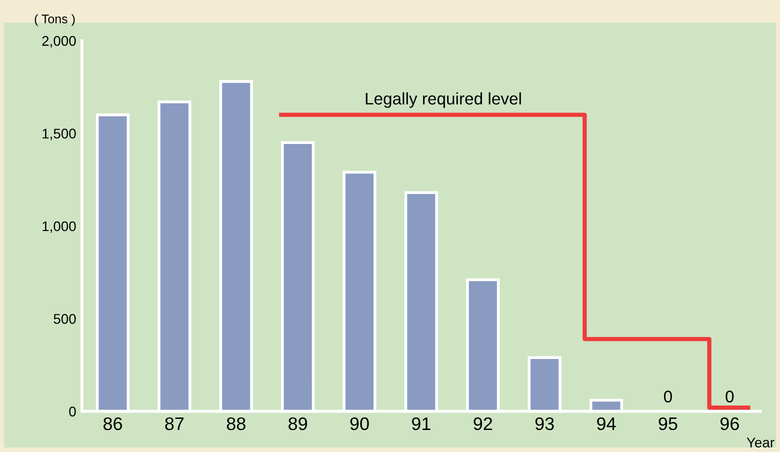 The height and width of the screenshot is (452, 780). What do you see at coordinates (65, 319) in the screenshot?
I see `y-tick-label: 500` at bounding box center [65, 319].